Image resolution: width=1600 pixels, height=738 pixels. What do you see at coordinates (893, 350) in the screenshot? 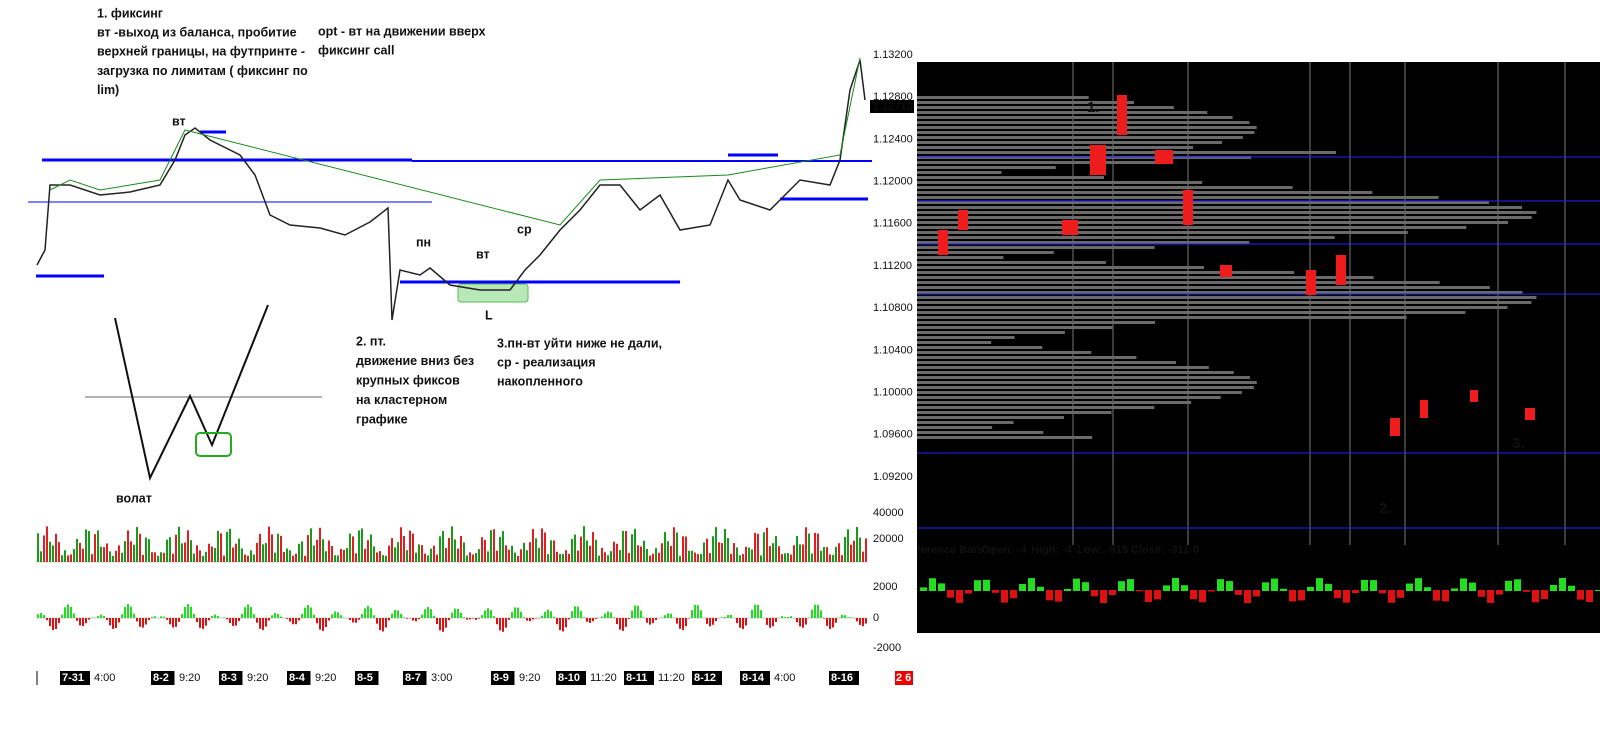
I see `price-tick-label: 1.10400` at bounding box center [893, 350].